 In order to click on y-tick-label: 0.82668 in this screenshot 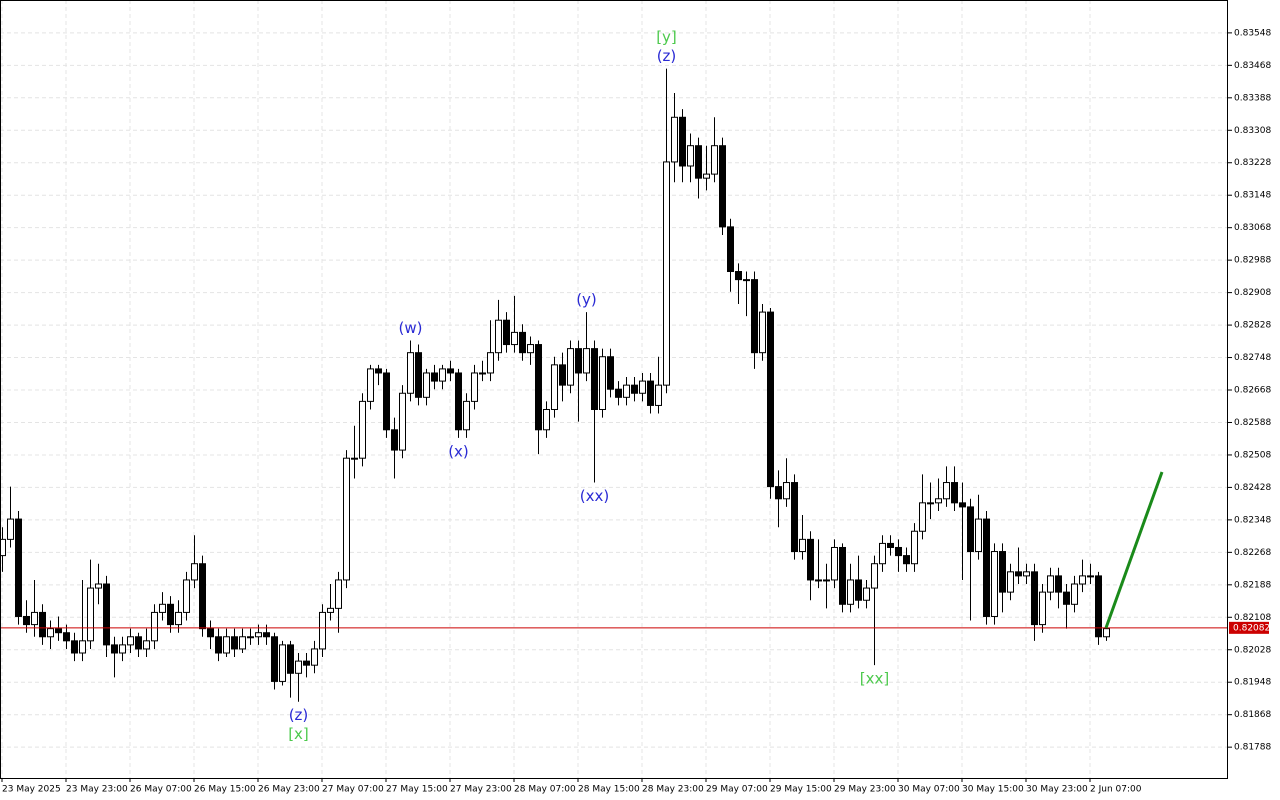, I will do `click(1252, 391)`.